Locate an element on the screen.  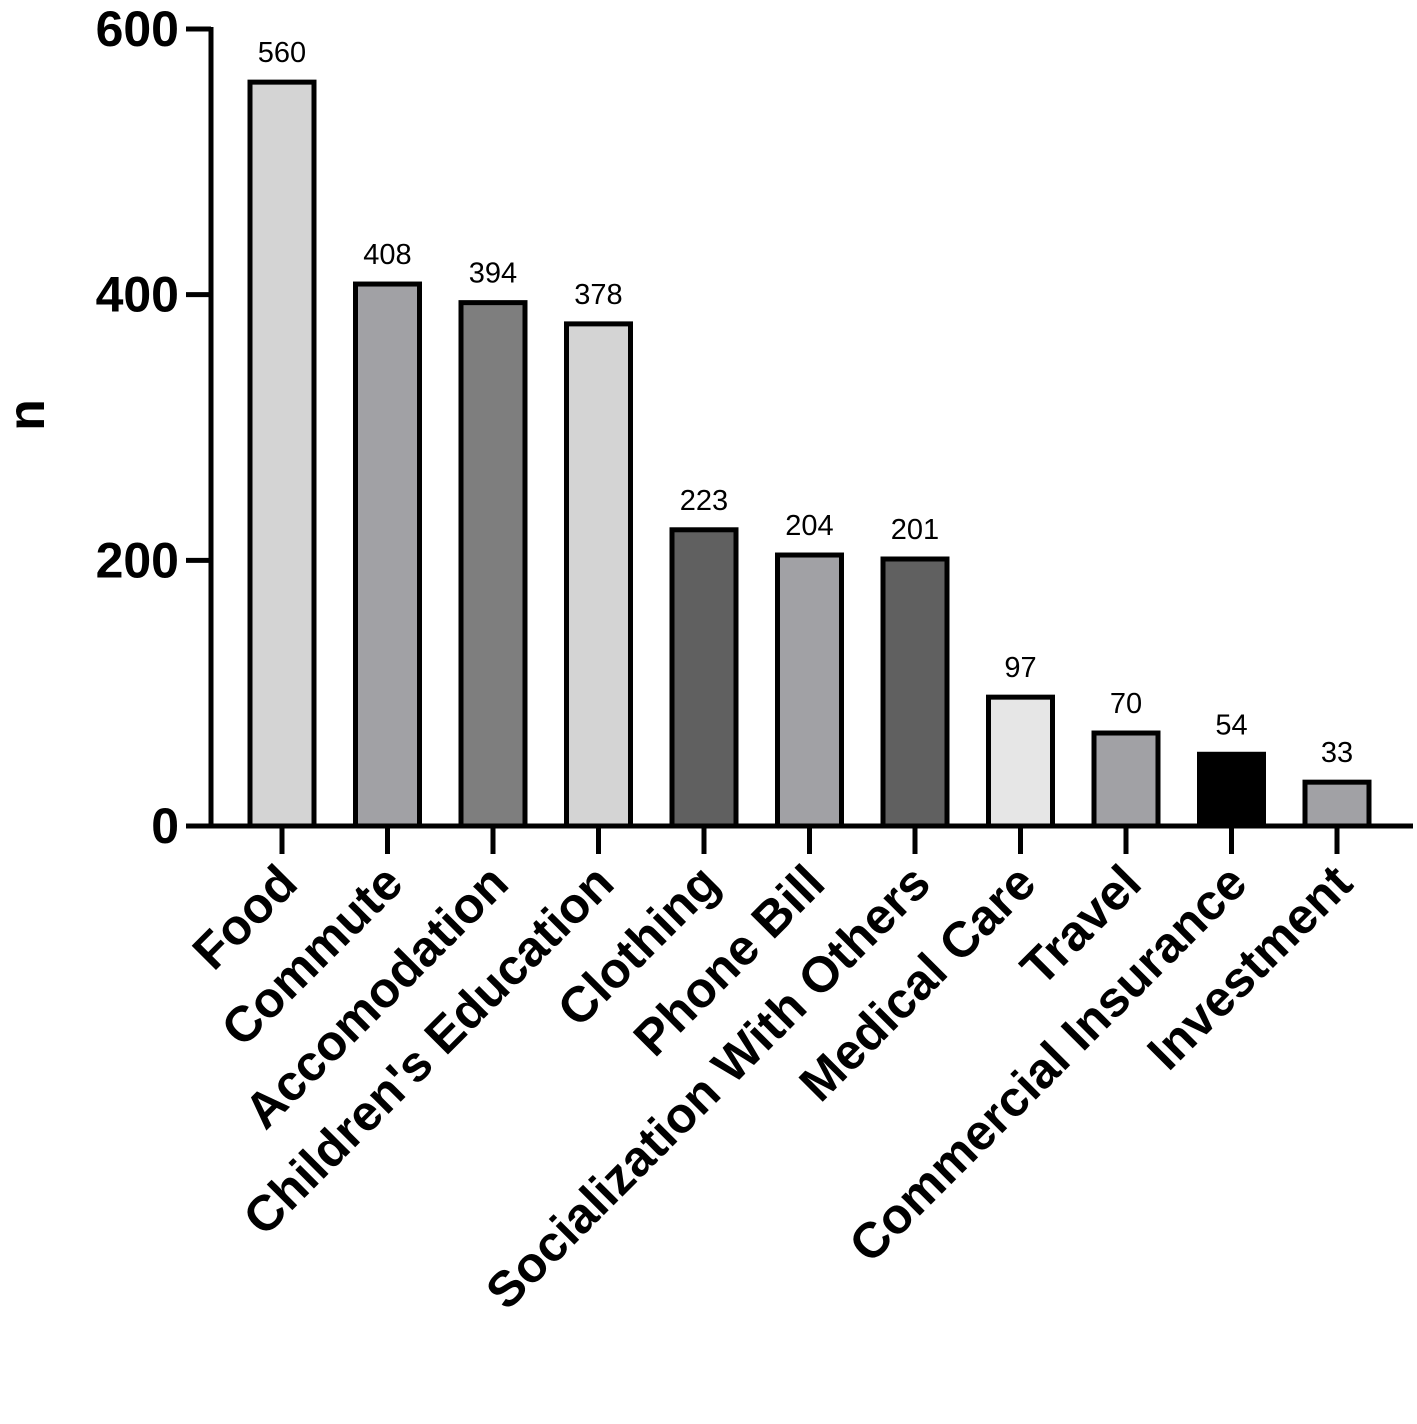
data-label: 394 is located at coordinates (493, 274).